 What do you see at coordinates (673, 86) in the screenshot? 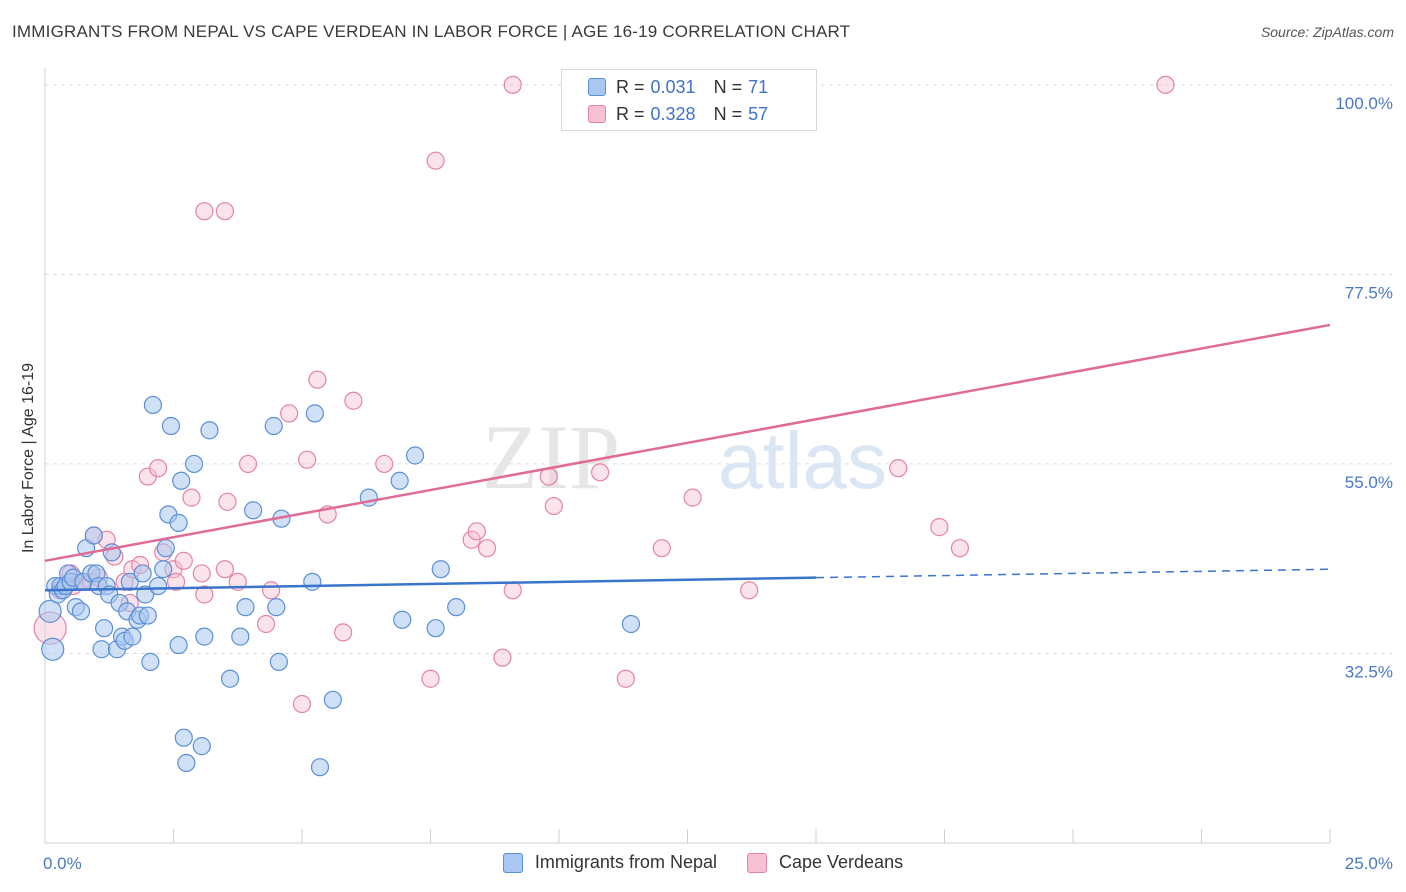
I see `legend-r-value: 0.031` at bounding box center [673, 86].